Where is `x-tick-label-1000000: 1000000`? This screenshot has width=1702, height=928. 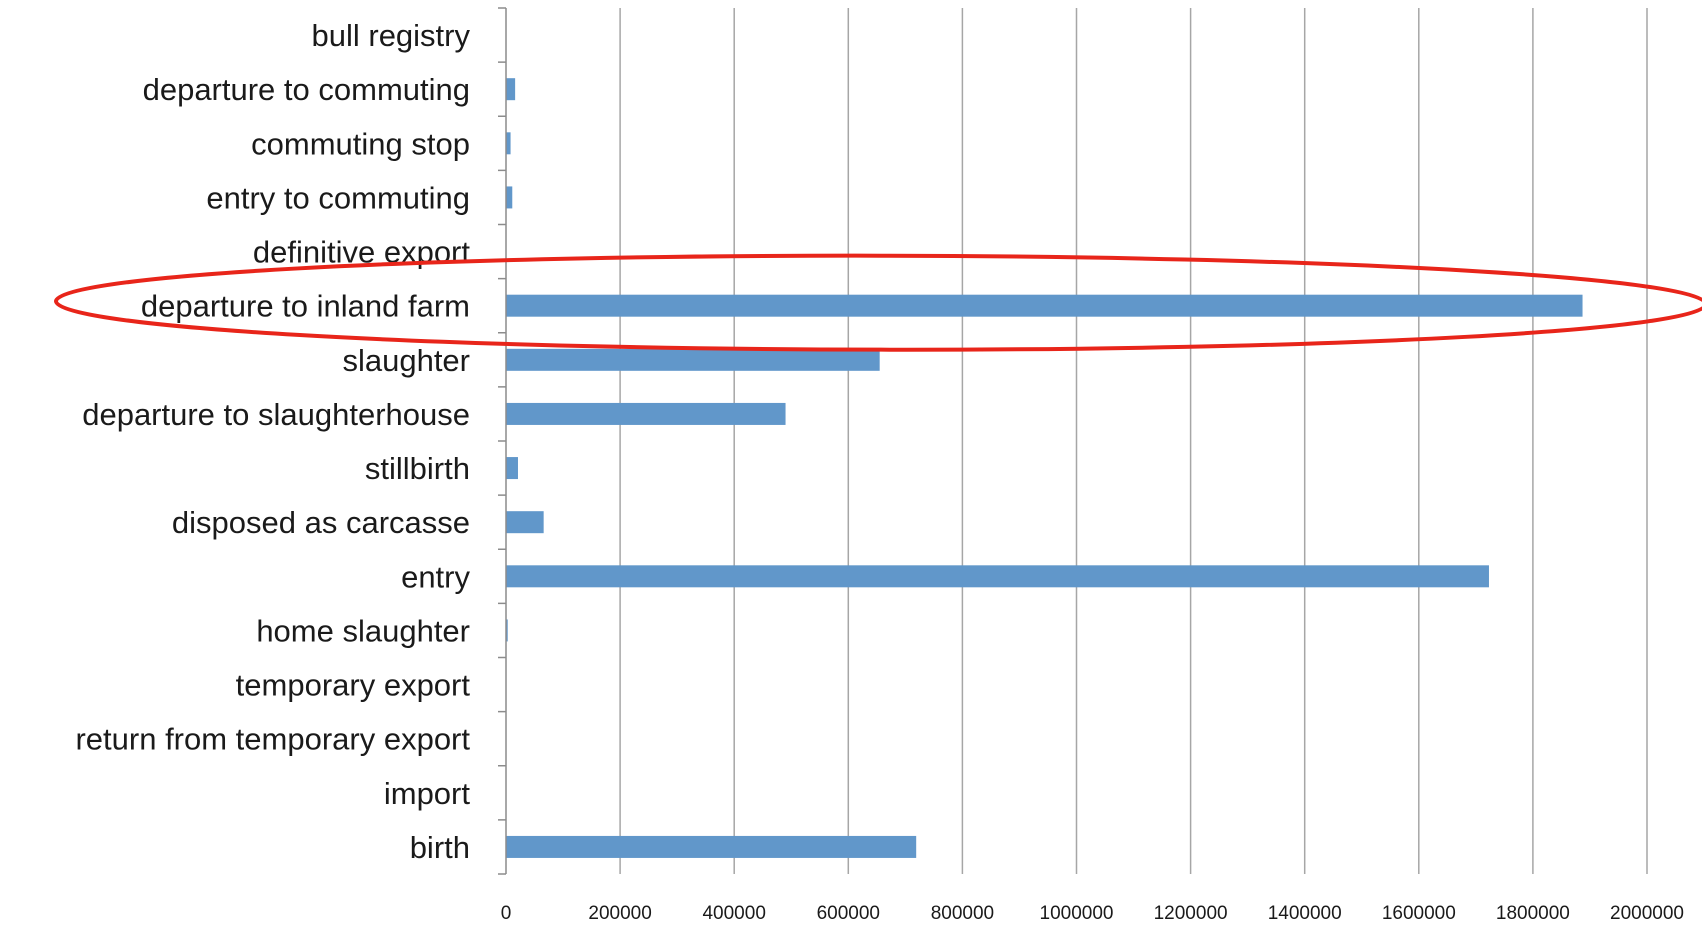
x-tick-label-1000000: 1000000 is located at coordinates (1077, 913).